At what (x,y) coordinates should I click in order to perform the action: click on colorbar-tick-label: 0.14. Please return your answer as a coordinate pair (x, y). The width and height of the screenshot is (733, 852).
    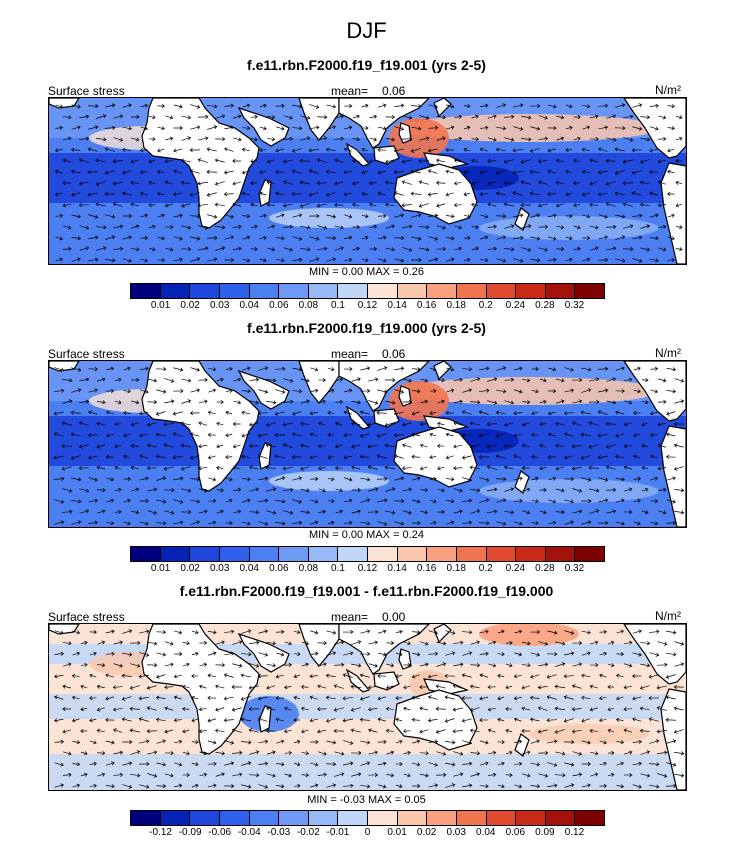
    Looking at the image, I should click on (397, 305).